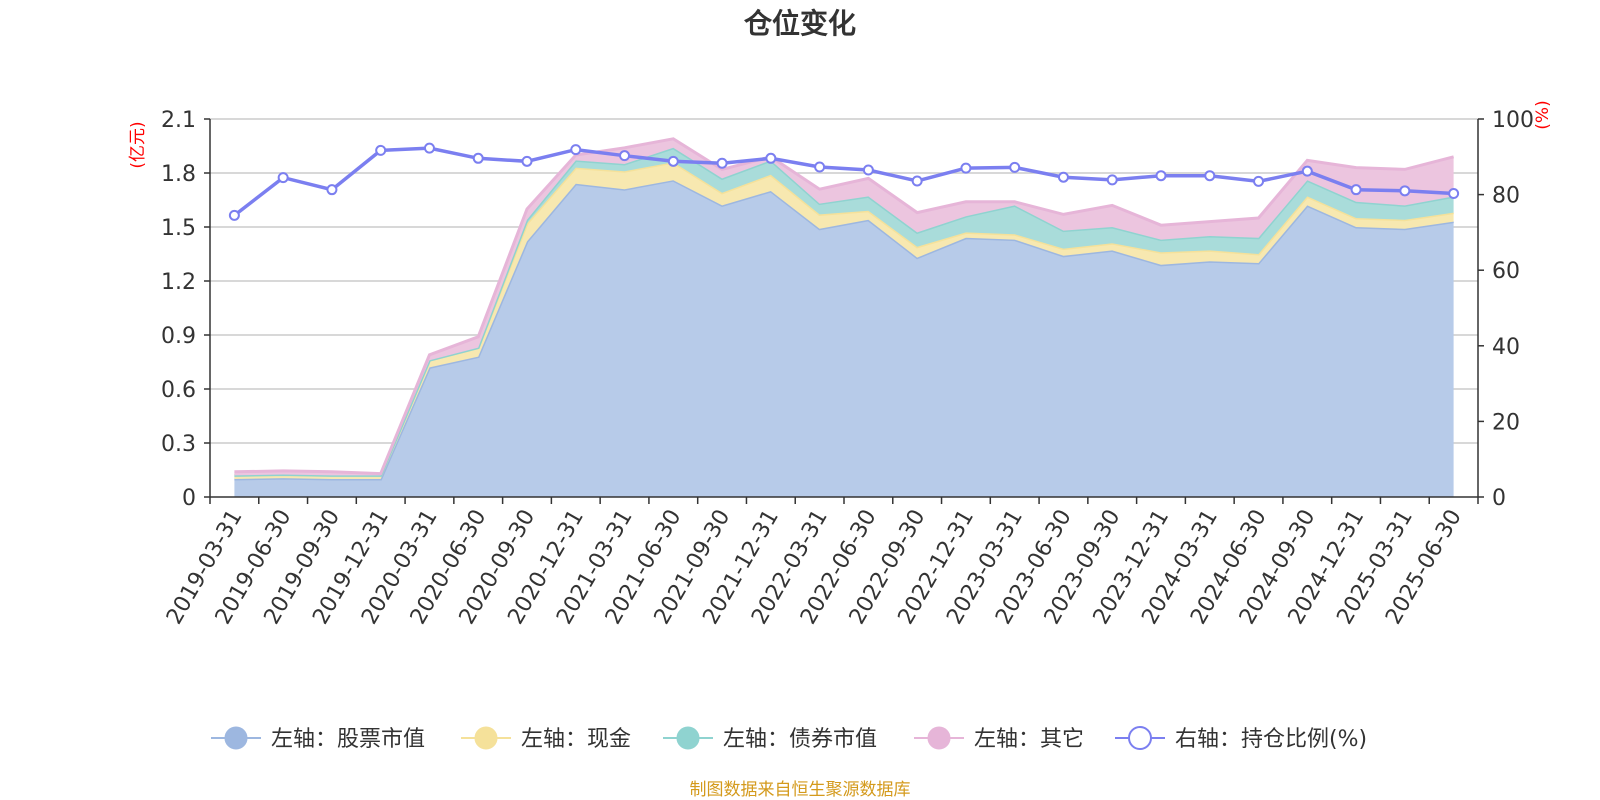 This screenshot has height=800, width=1600. Describe the element at coordinates (800, 23) in the screenshot. I see `chart-title: 仓位变化` at that location.